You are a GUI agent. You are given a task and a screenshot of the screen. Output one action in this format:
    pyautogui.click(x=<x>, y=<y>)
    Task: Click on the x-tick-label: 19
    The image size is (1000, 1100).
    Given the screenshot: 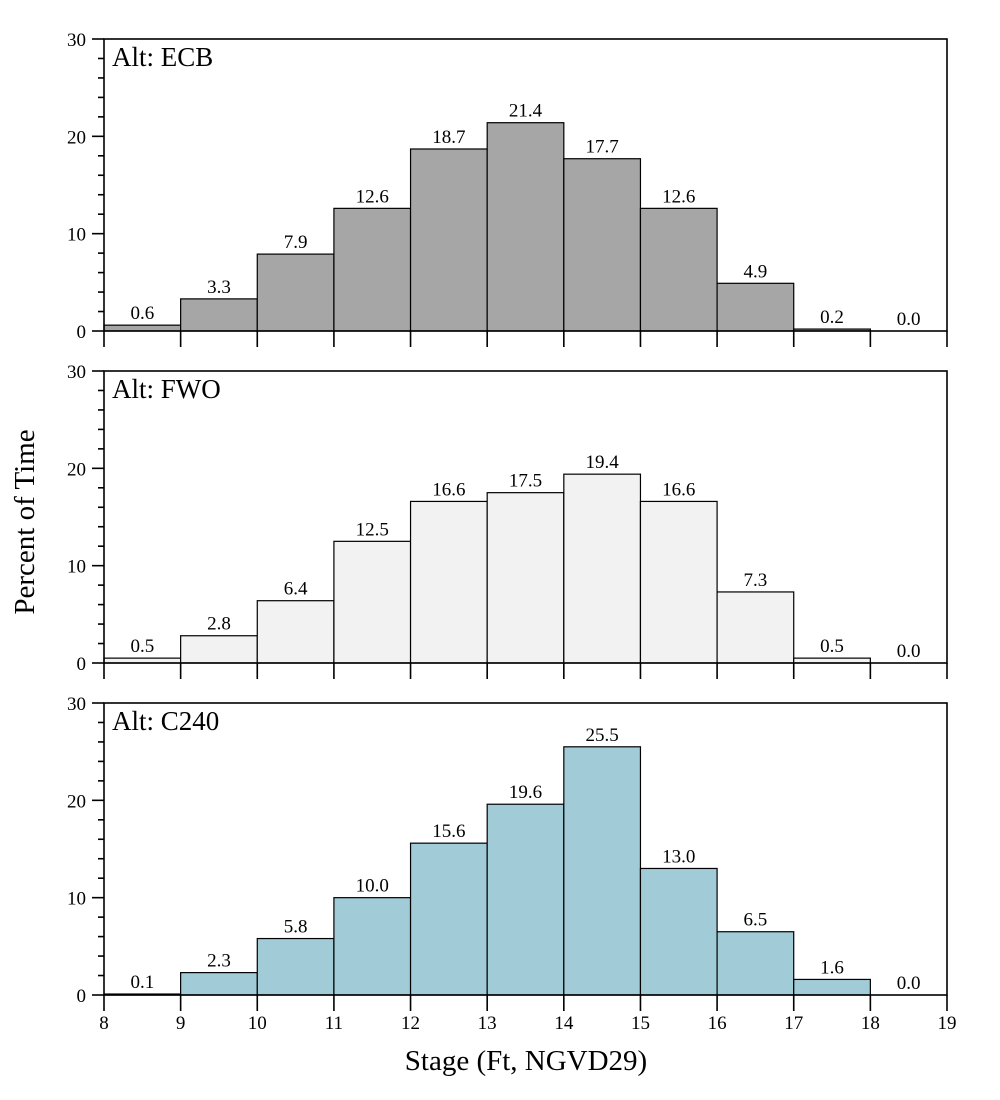 What is the action you would take?
    pyautogui.click(x=947, y=1023)
    